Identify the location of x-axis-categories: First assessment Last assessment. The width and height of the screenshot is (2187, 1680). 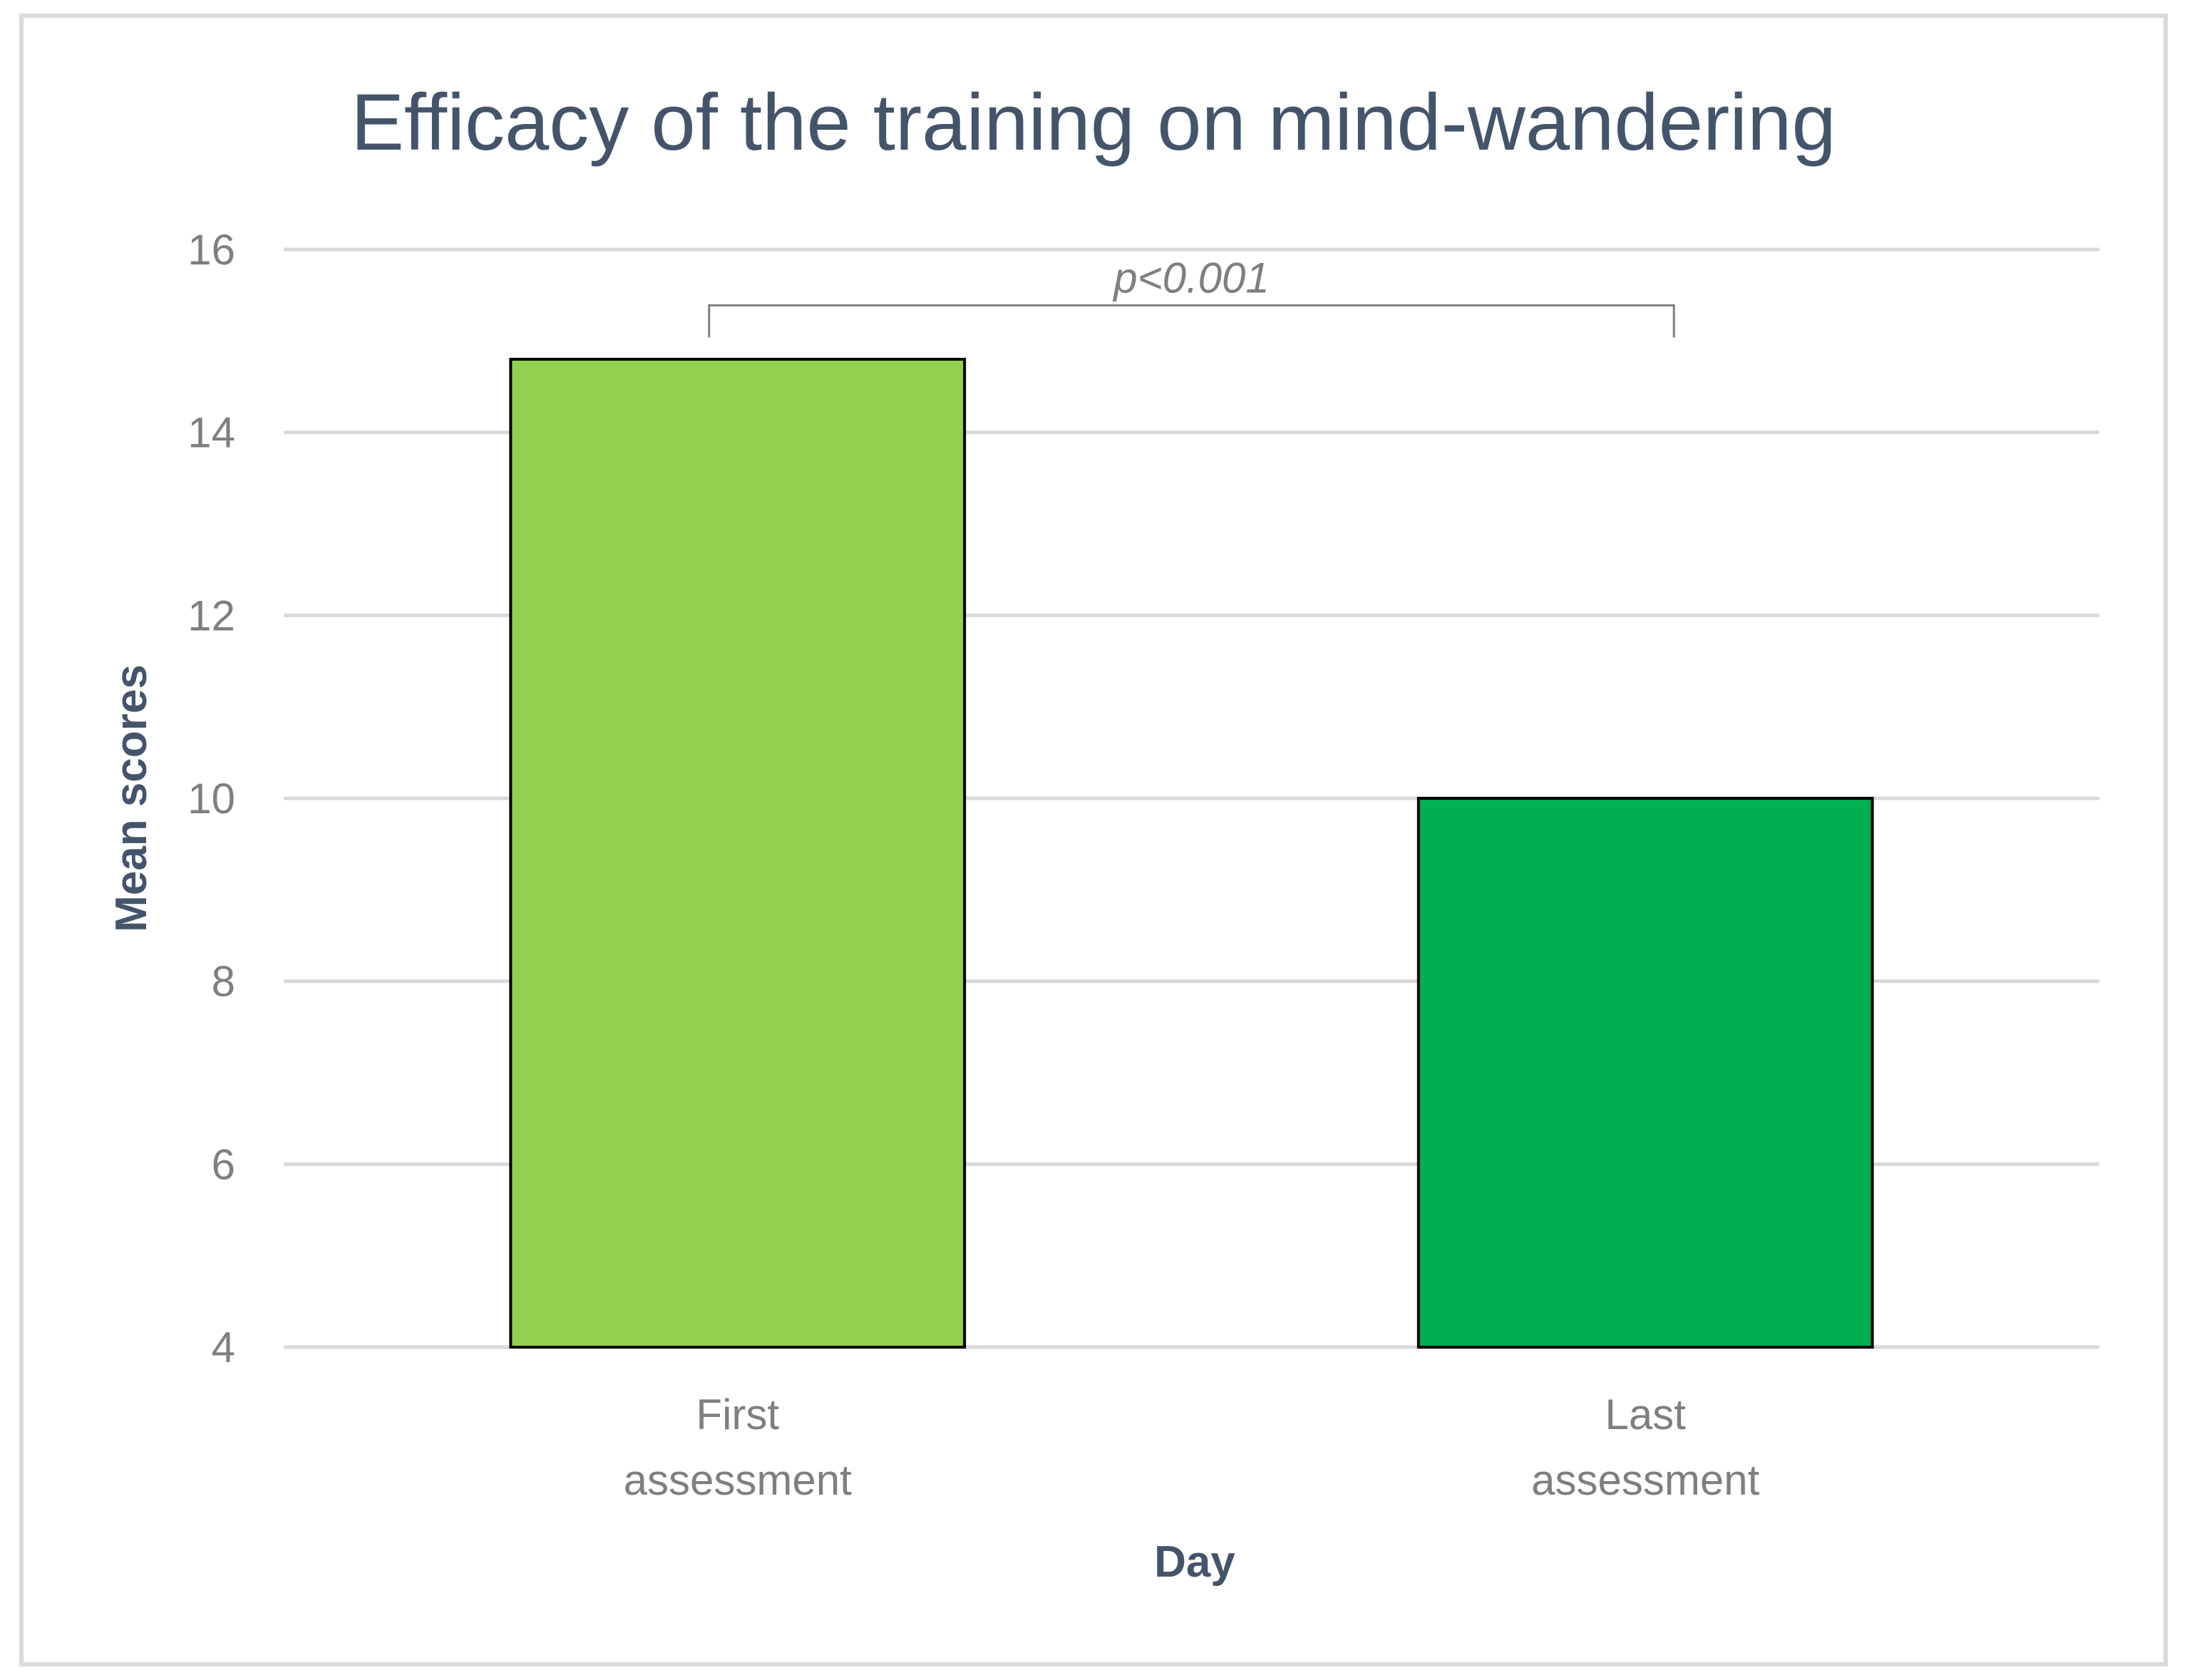
(1192, 1447).